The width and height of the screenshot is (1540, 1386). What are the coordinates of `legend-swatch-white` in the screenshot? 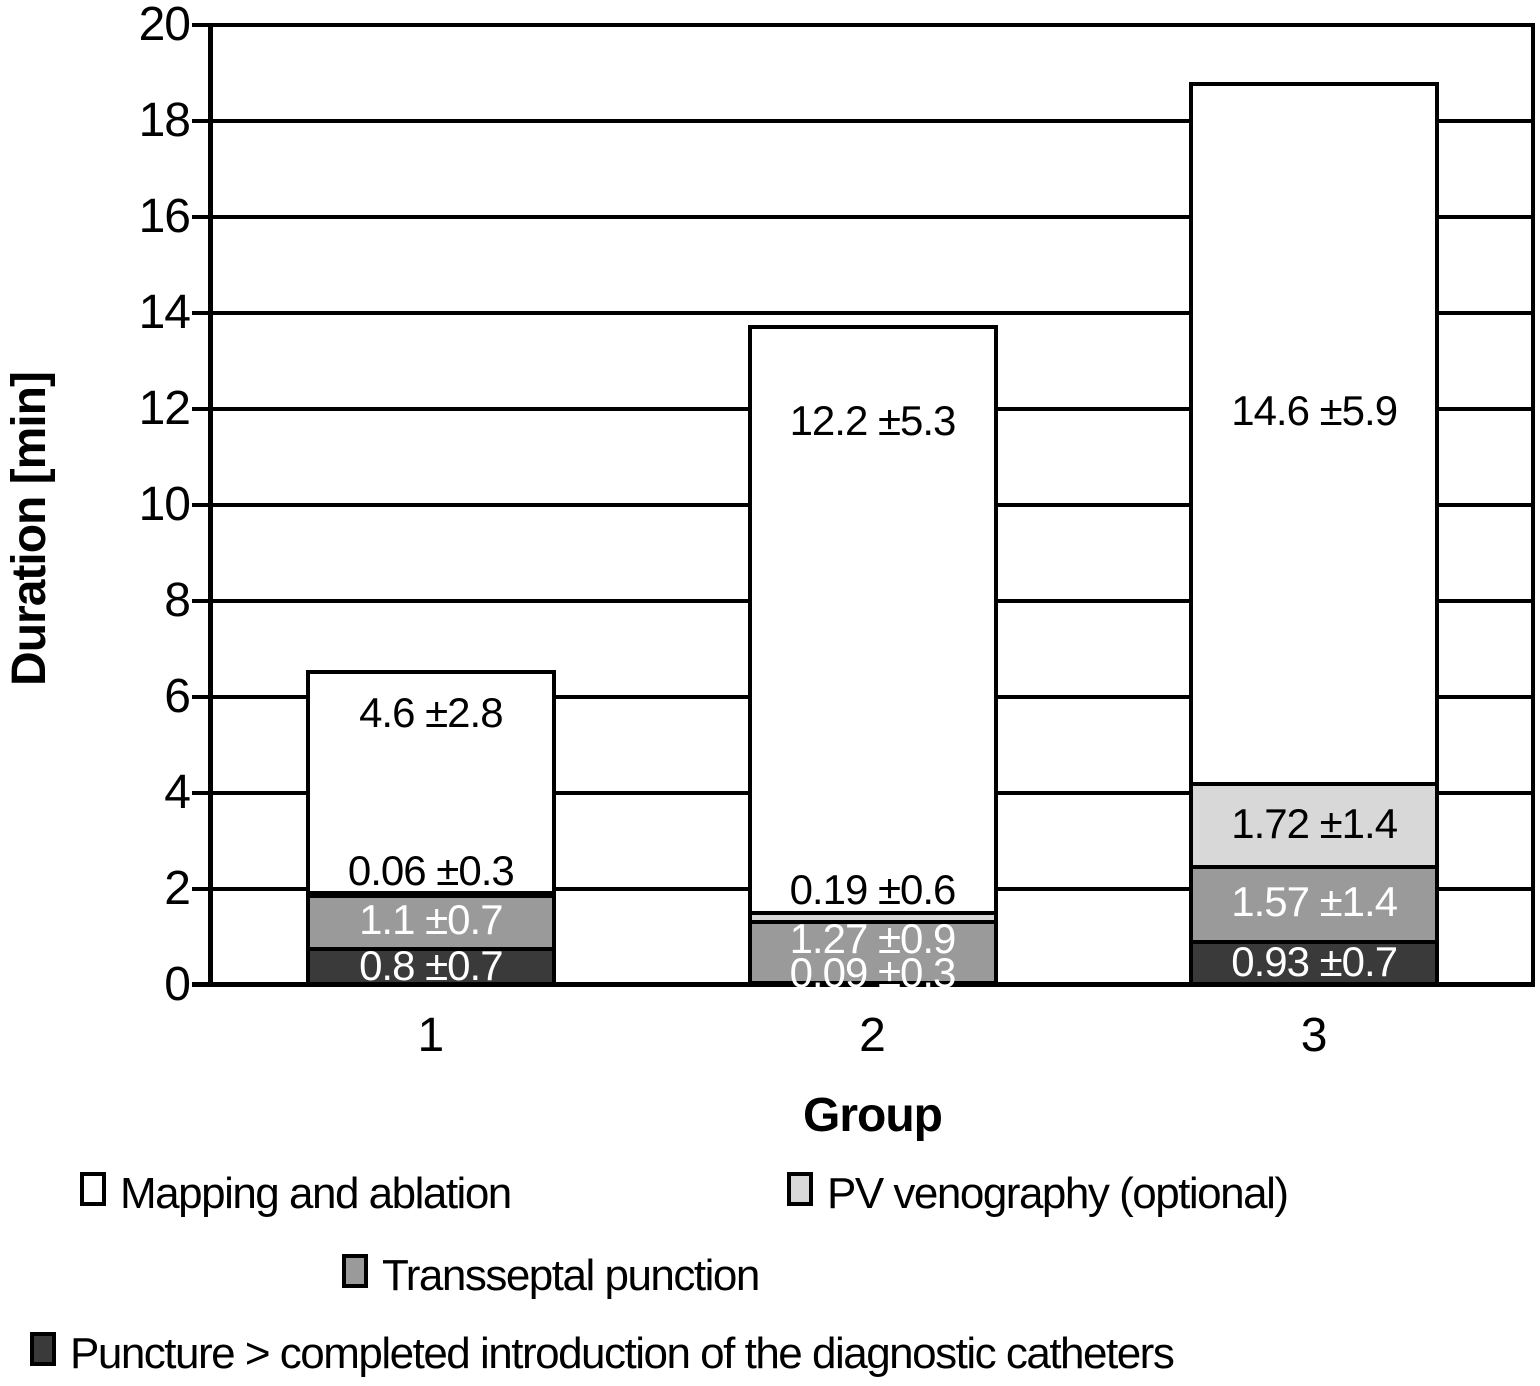 It's located at (93, 1189).